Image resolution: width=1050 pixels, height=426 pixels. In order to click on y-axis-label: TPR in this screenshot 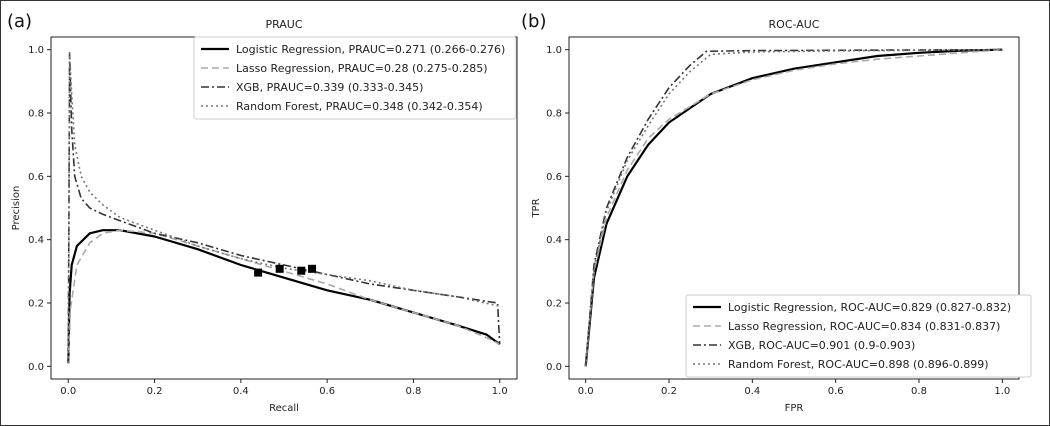, I will do `click(536, 208)`.